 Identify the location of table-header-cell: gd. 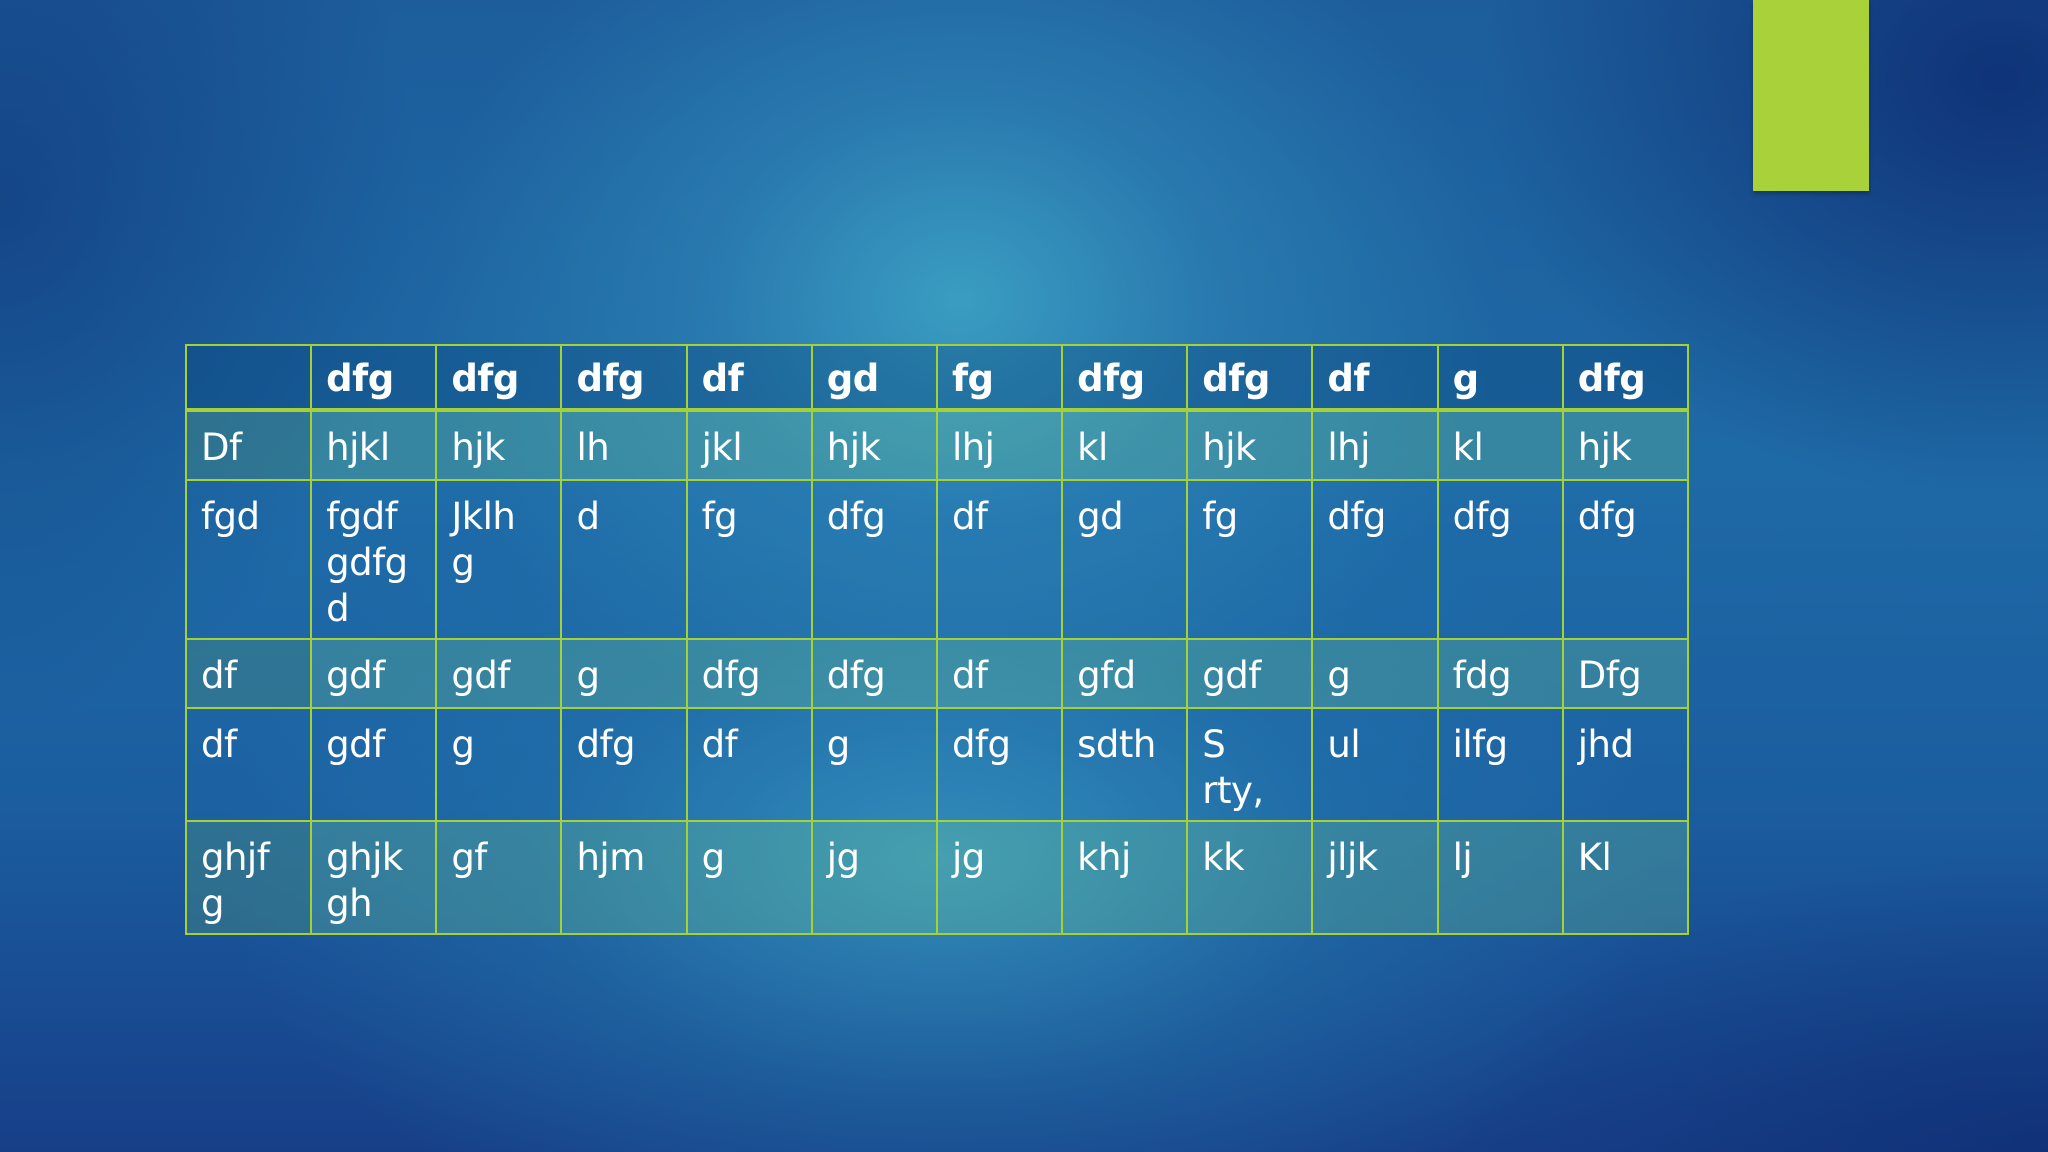
(874, 378).